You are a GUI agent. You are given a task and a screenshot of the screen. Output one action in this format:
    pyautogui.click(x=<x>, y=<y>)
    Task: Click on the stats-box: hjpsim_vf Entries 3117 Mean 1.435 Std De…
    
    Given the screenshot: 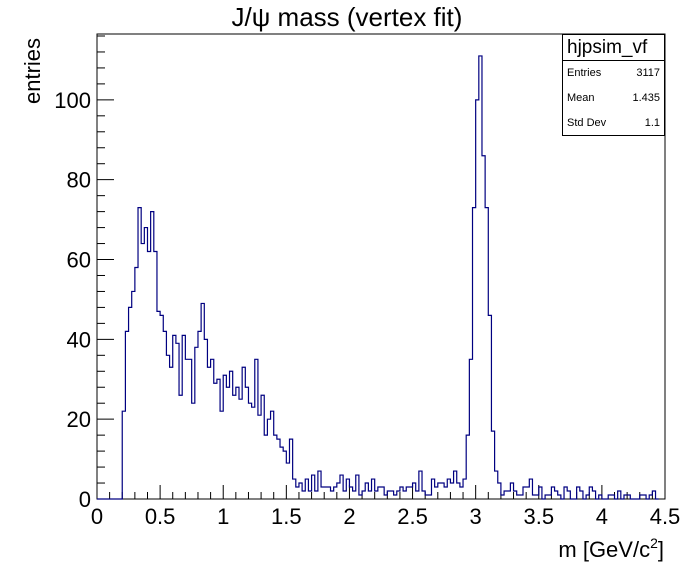 What is the action you would take?
    pyautogui.click(x=613, y=85)
    